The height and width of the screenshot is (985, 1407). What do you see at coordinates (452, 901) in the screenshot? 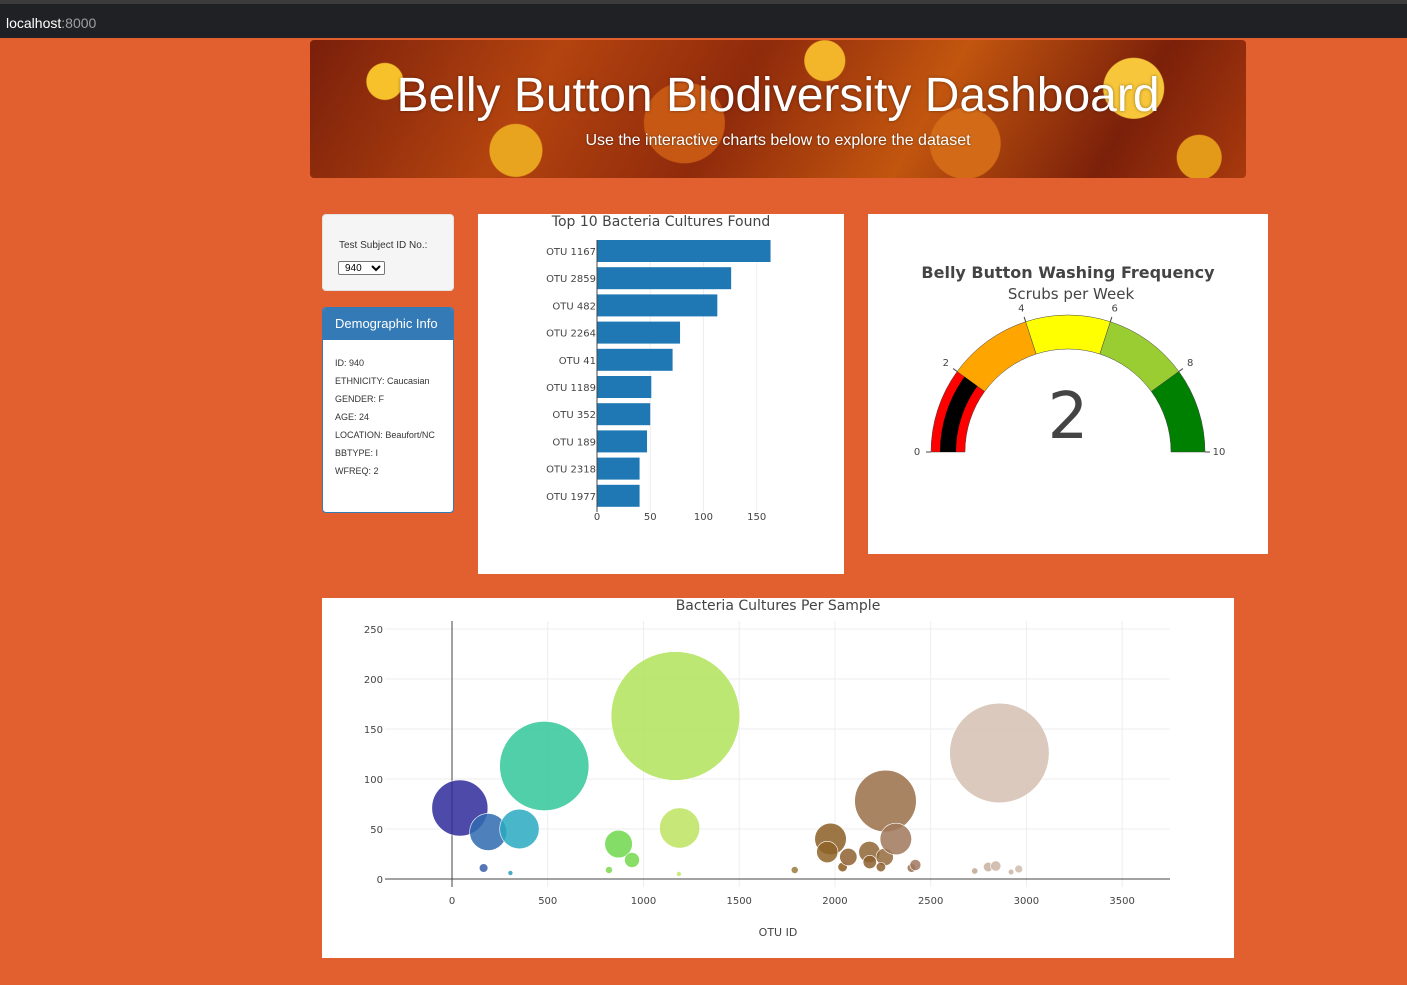
I see `bubble-x-tick-label: 0` at bounding box center [452, 901].